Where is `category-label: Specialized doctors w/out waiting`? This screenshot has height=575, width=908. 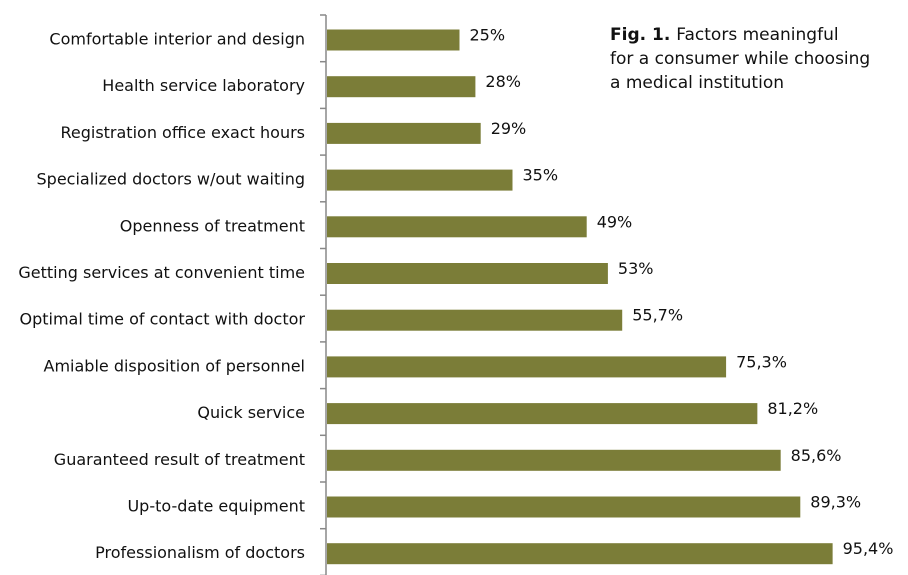
category-label: Specialized doctors w/out waiting is located at coordinates (171, 179).